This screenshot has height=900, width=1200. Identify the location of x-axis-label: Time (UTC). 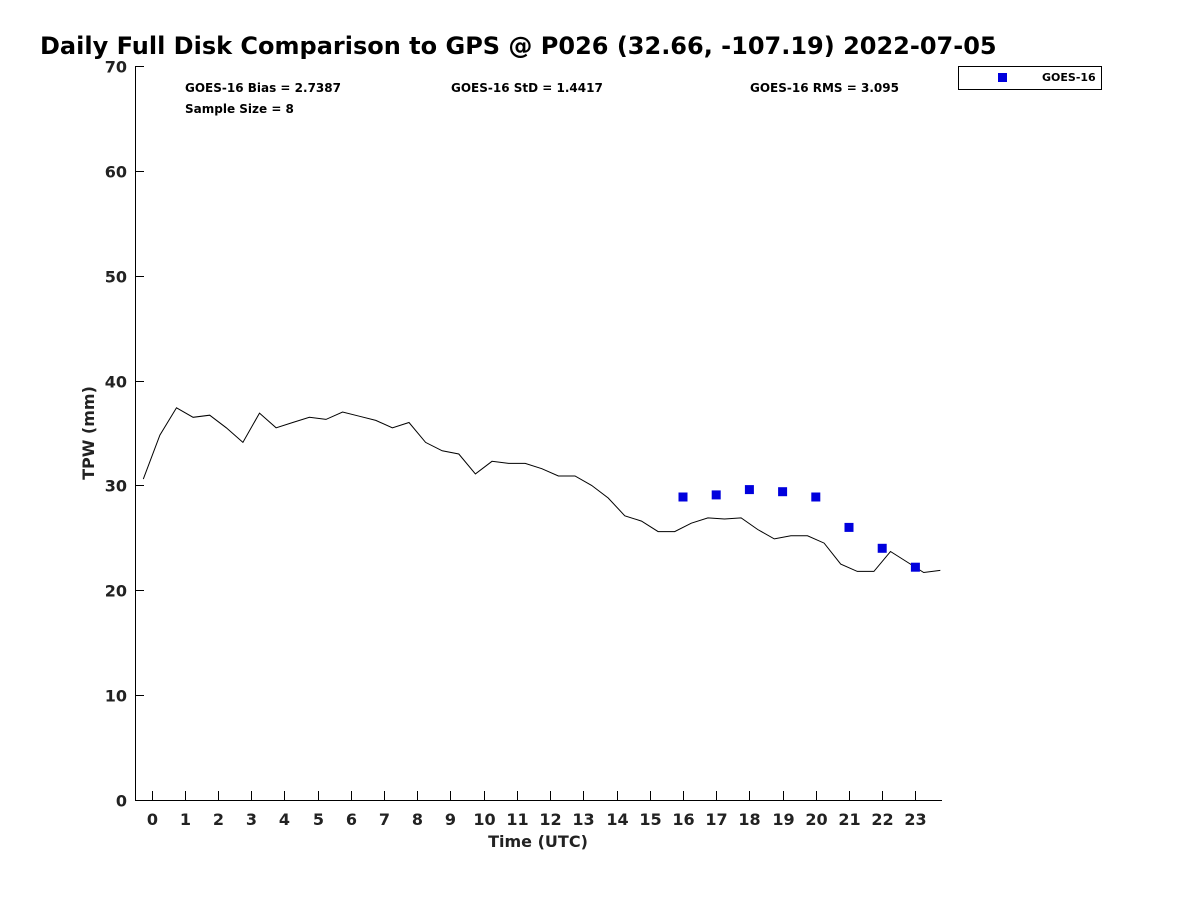
(538, 841).